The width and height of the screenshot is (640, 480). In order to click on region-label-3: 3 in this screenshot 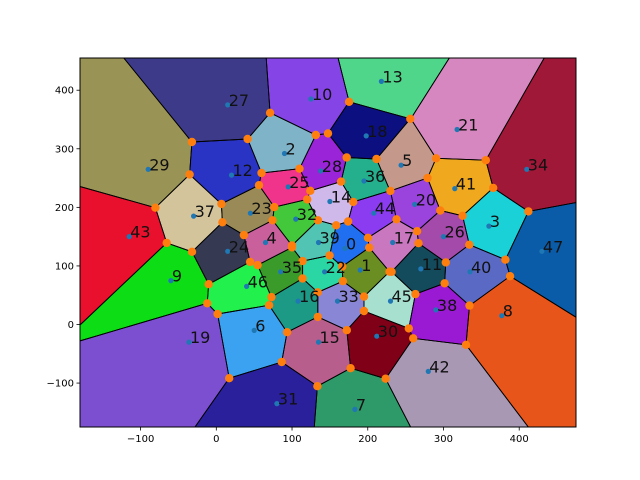, I will do `click(495, 221)`.